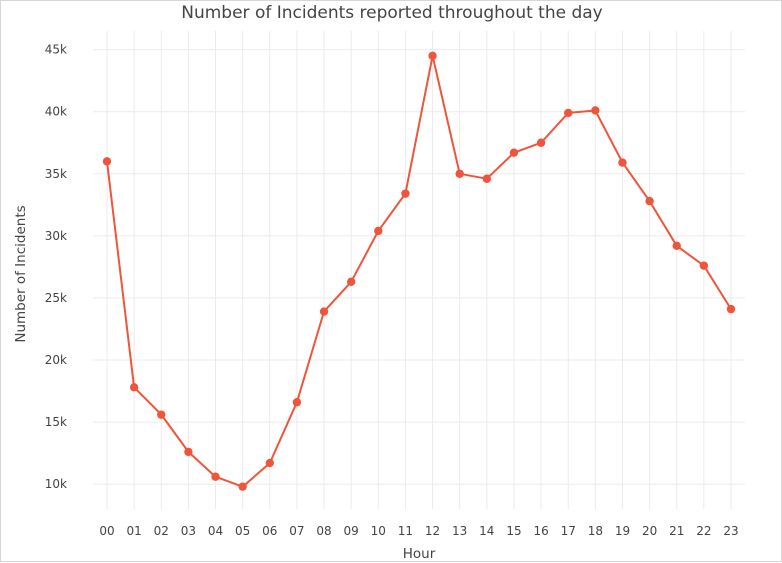 The image size is (782, 563). What do you see at coordinates (405, 531) in the screenshot?
I see `x-tick-label: 11` at bounding box center [405, 531].